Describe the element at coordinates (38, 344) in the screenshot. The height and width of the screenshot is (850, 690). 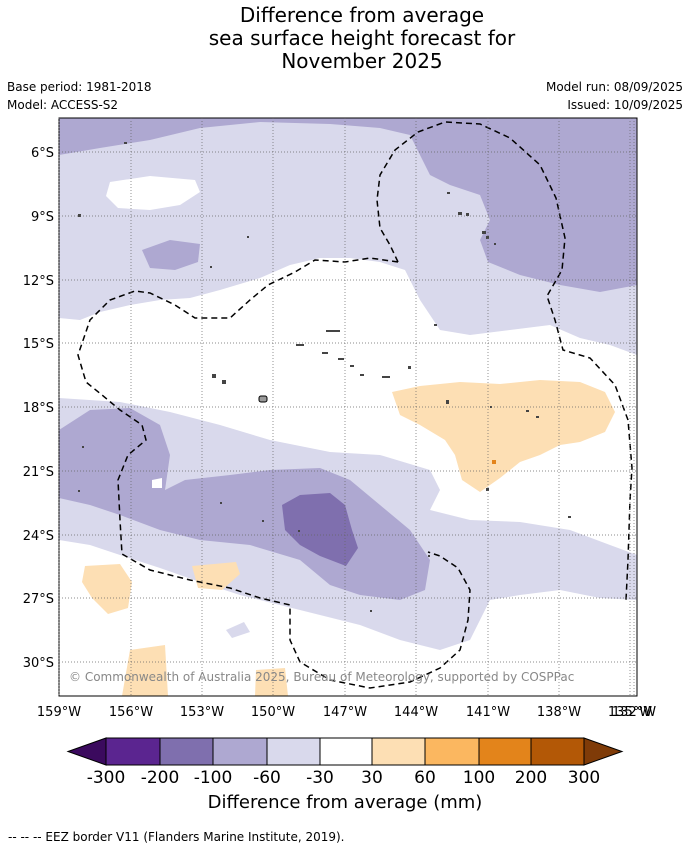
I see `lat-tick-label: 15°S` at that location.